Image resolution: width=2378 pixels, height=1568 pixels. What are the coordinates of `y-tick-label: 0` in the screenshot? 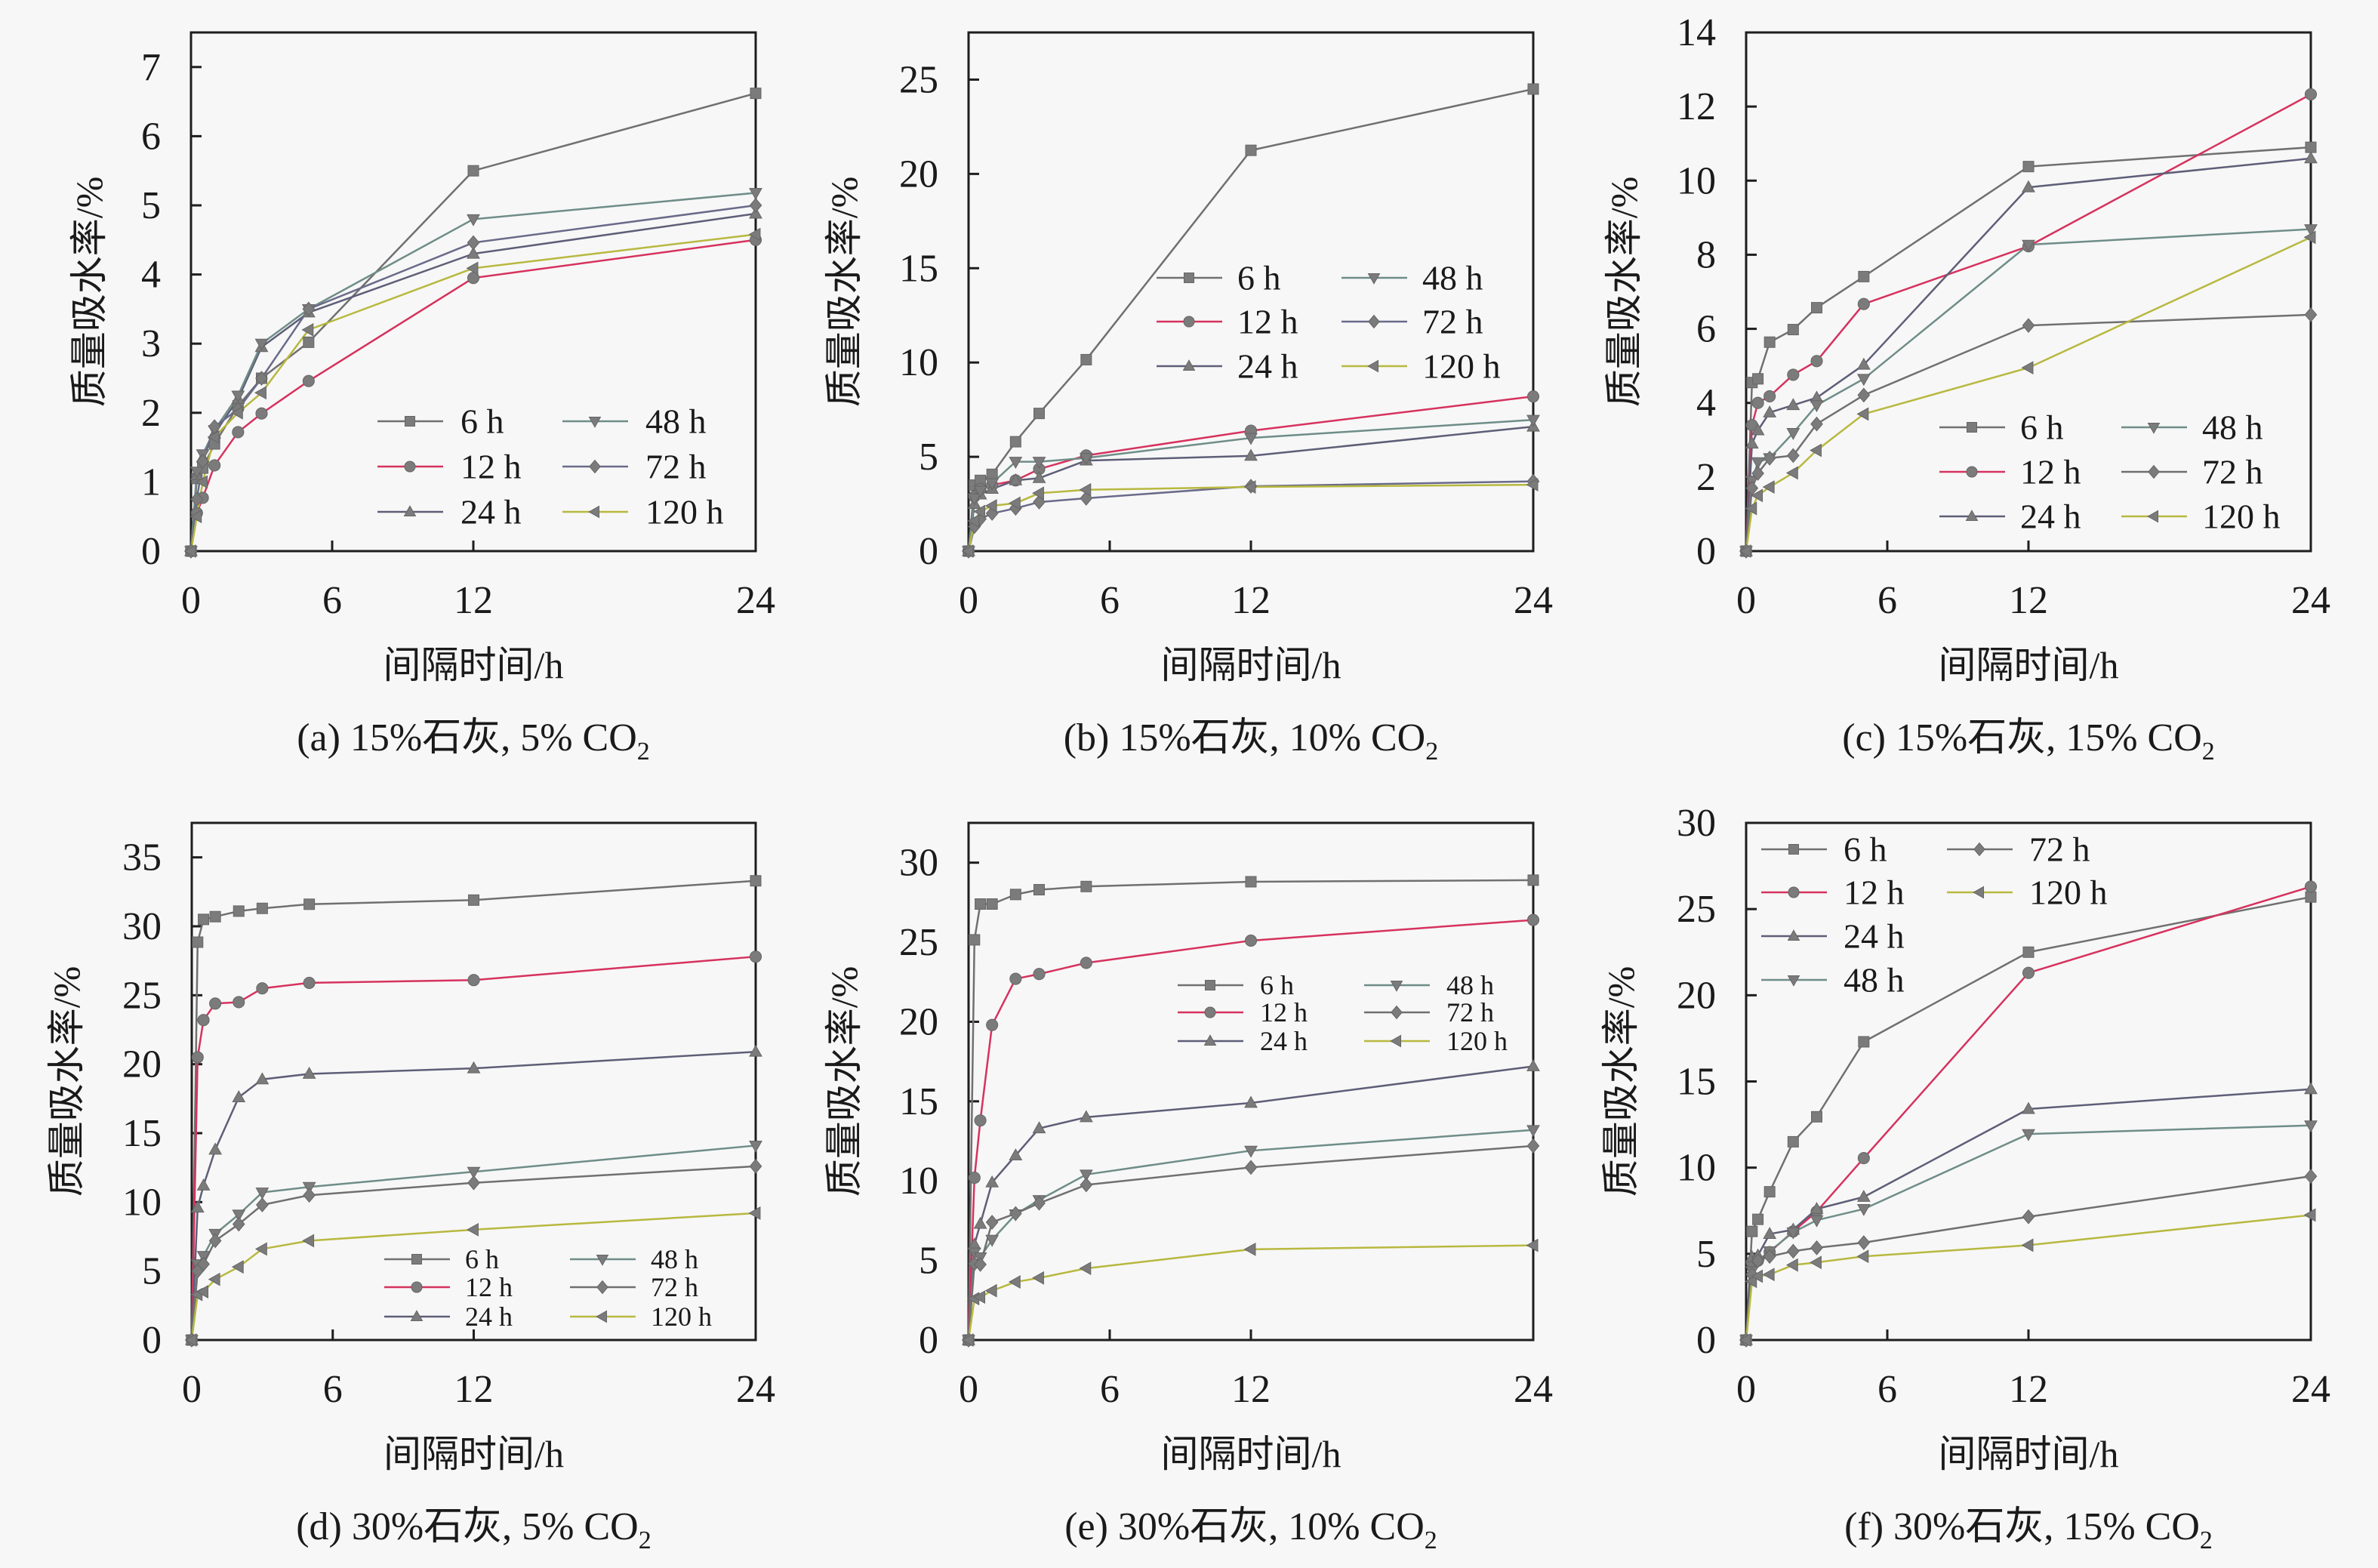 It's located at (928, 1340).